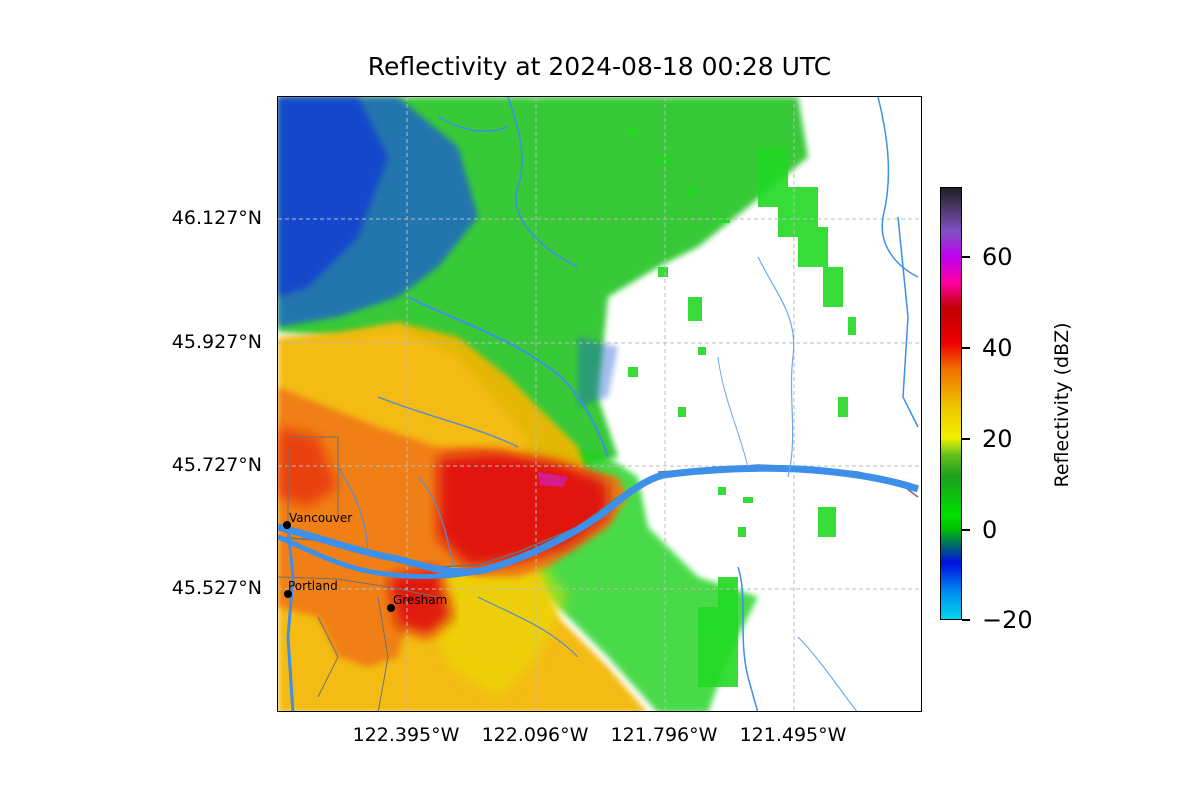 The image size is (1200, 800). I want to click on colorbar-label-minus20: −20, so click(1007, 620).